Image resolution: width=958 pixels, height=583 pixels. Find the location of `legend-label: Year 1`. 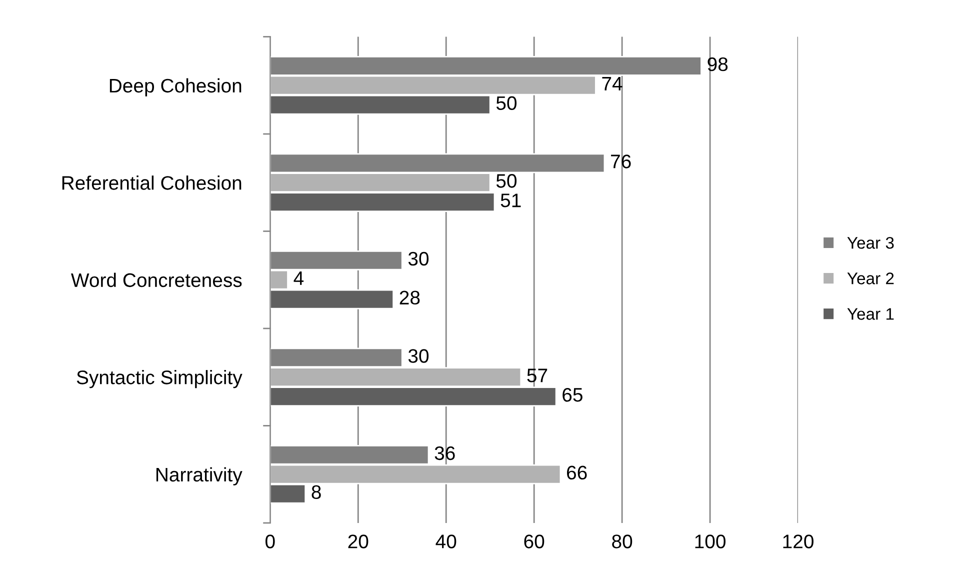

legend-label: Year 1 is located at coordinates (870, 314).